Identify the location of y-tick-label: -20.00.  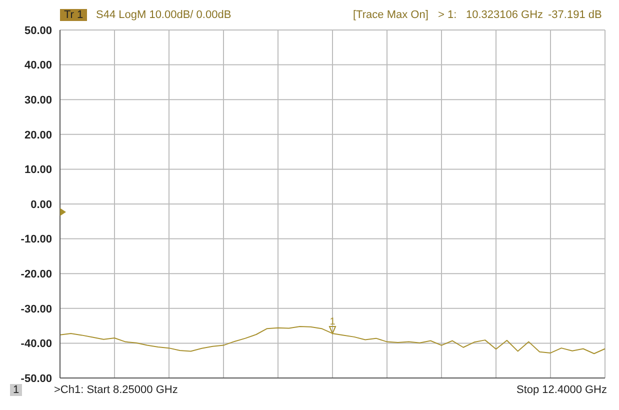
(36, 274).